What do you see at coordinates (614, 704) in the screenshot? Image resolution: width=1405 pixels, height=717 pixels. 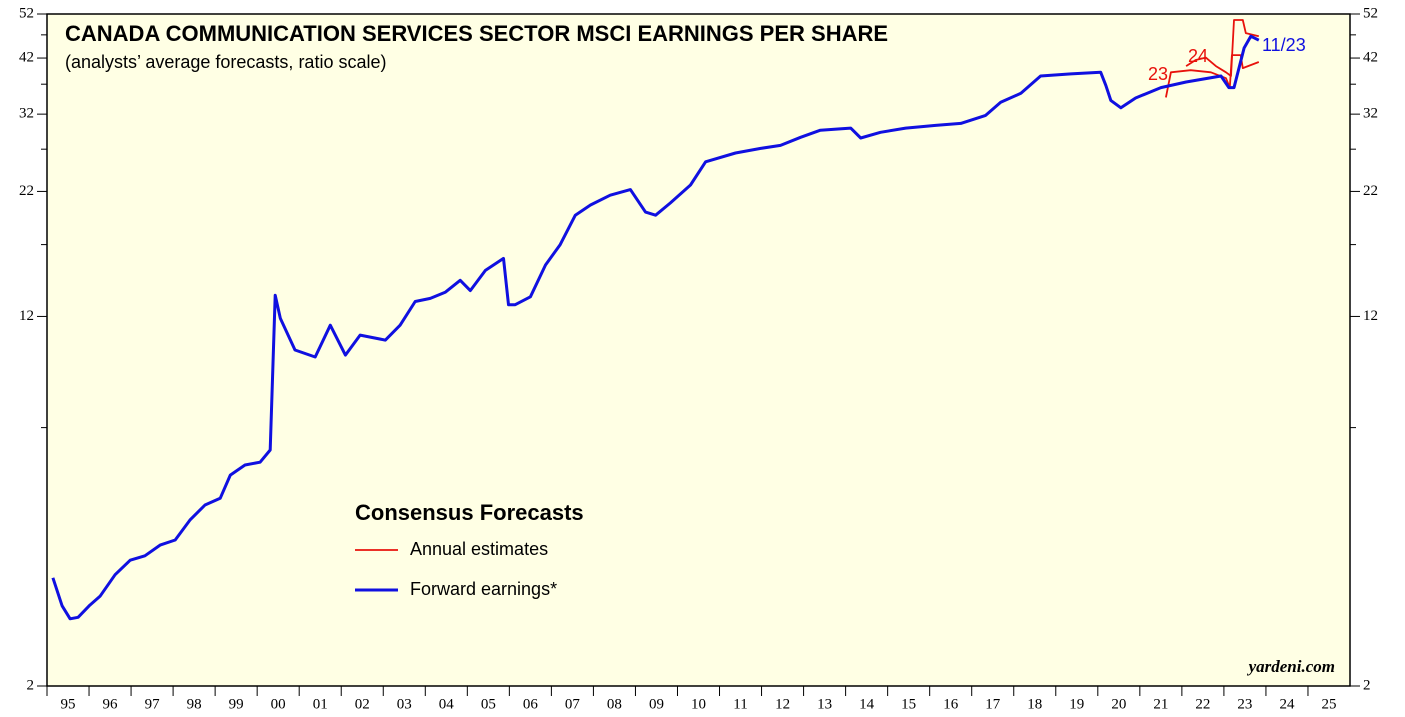 I see `x-tick-label: 08` at bounding box center [614, 704].